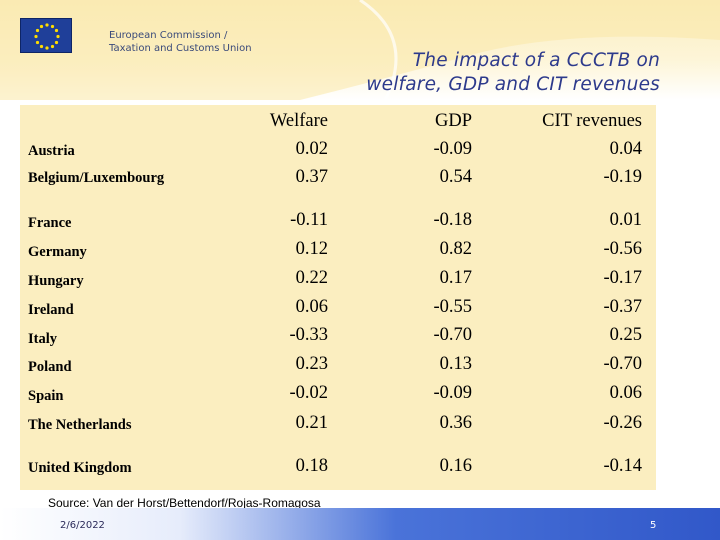  What do you see at coordinates (622, 423) in the screenshot?
I see `table-cell-cit: -0.26` at bounding box center [622, 423].